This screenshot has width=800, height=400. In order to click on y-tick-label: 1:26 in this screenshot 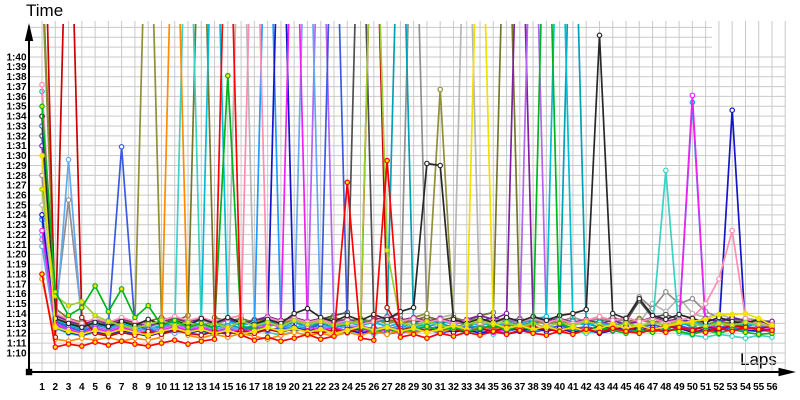, I will do `click(16, 196)`.